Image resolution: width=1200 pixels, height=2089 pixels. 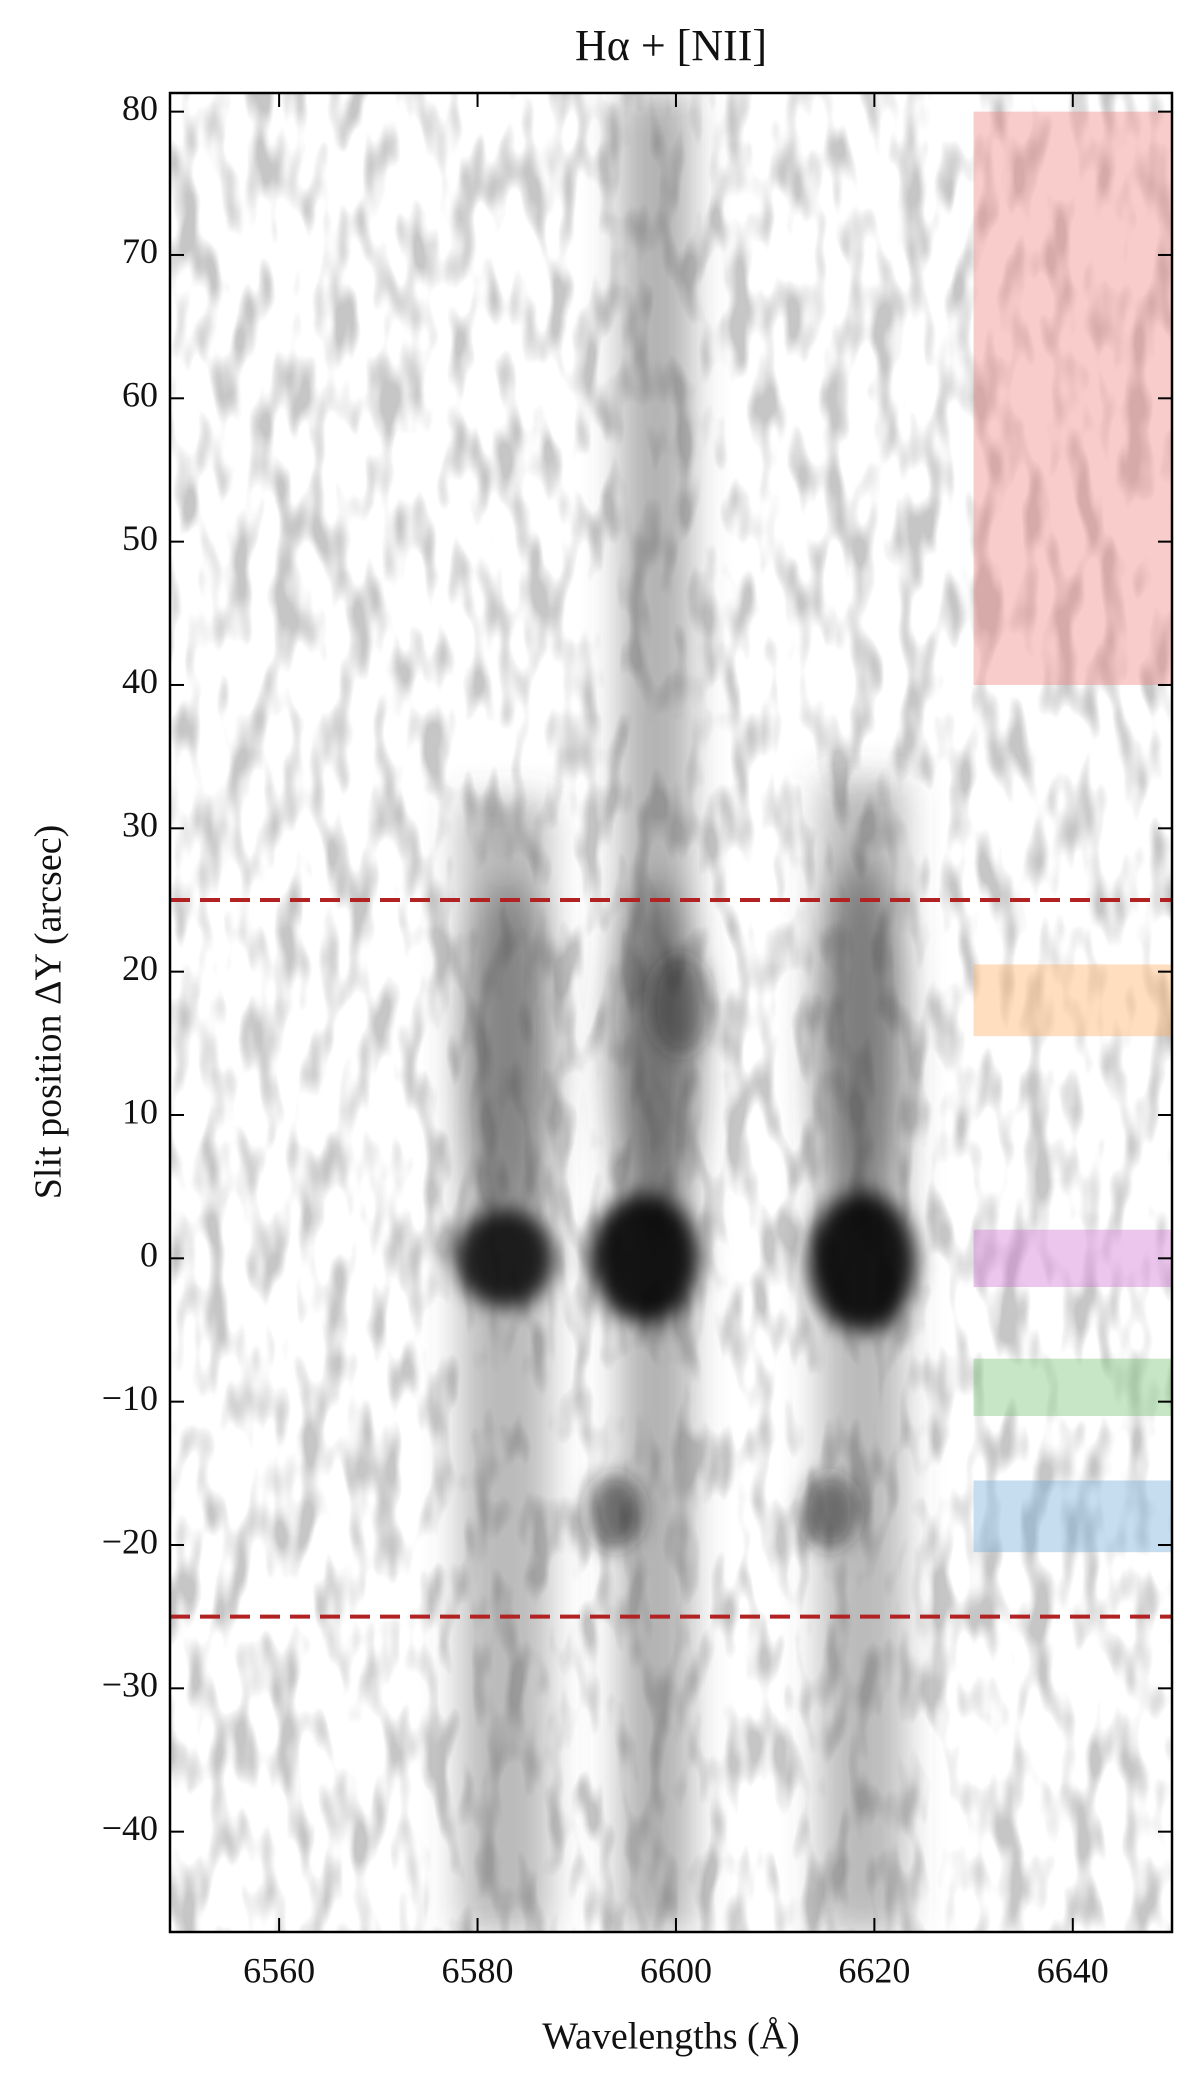 What do you see at coordinates (140, 251) in the screenshot?
I see `y-tick-label: 70` at bounding box center [140, 251].